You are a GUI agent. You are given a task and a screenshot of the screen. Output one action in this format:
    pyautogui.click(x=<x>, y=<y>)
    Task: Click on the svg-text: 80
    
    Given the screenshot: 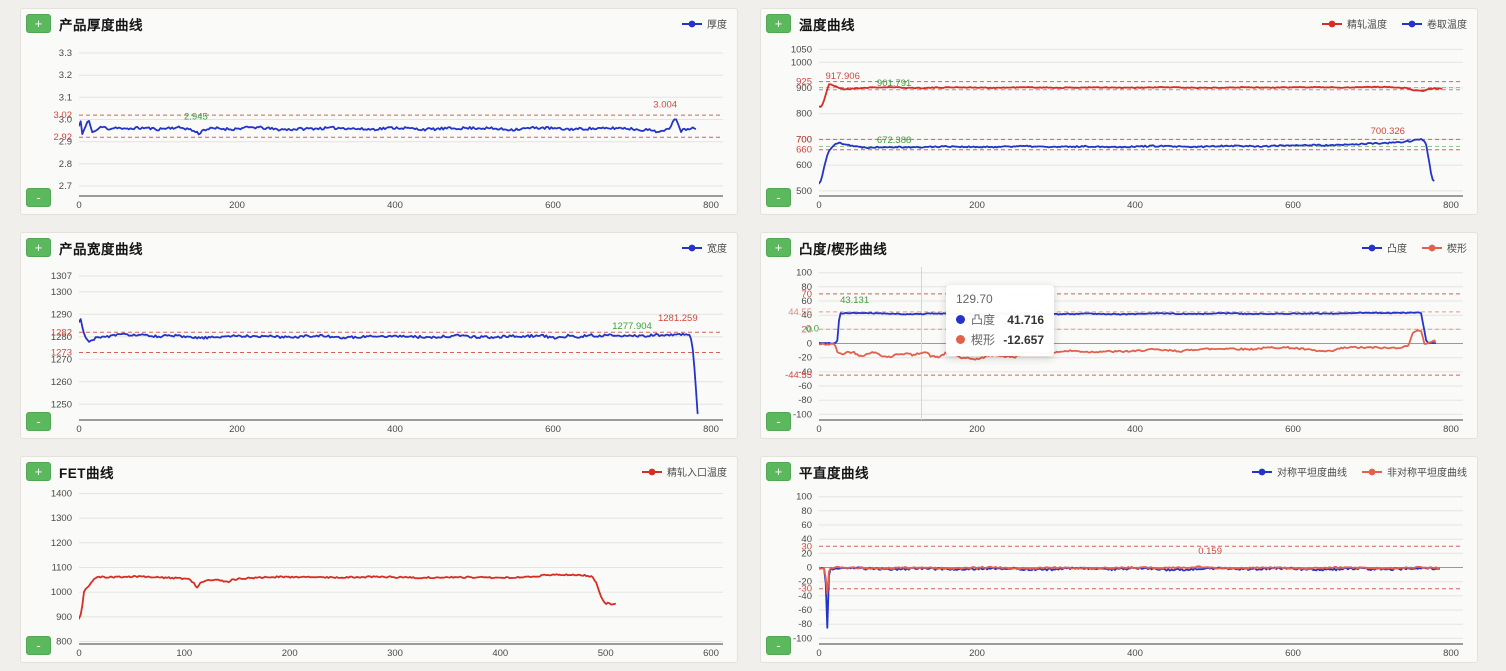 What is the action you would take?
    pyautogui.click(x=806, y=287)
    